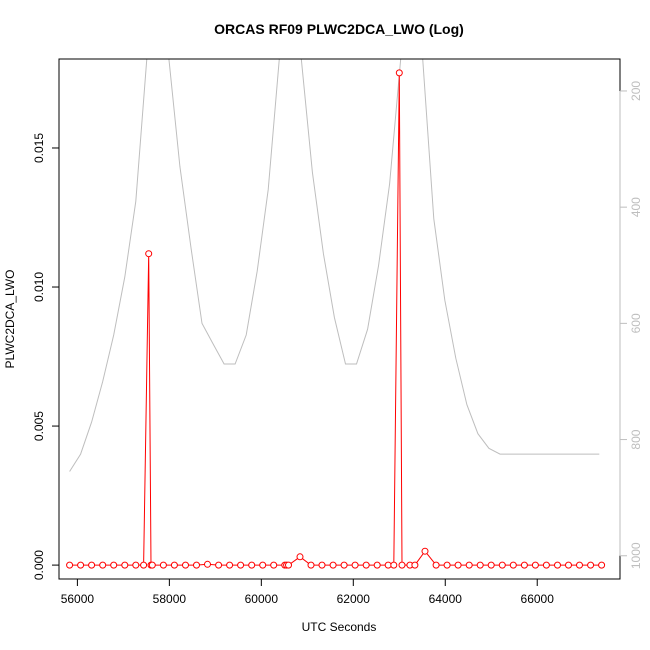 Image resolution: width=650 pixels, height=650 pixels. I want to click on x-tick-label: 58000, so click(170, 599).